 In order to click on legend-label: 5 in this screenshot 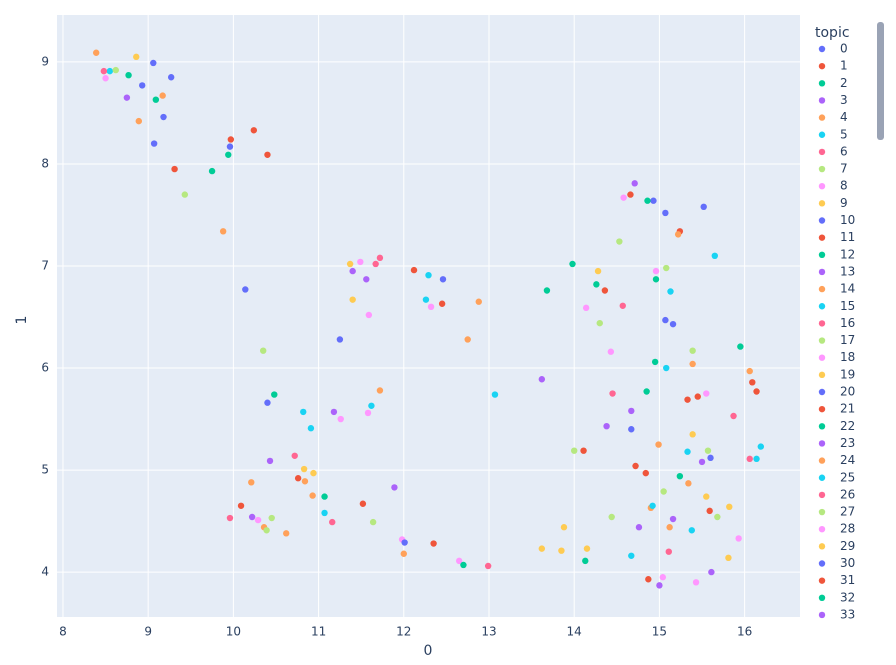, I will do `click(844, 134)`.